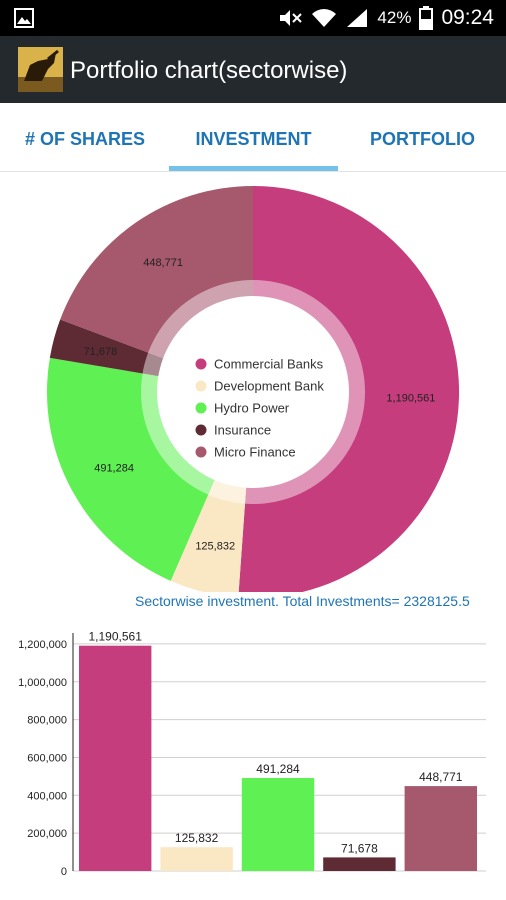 Image resolution: width=506 pixels, height=900 pixels. I want to click on app-bar, so click(253, 69).